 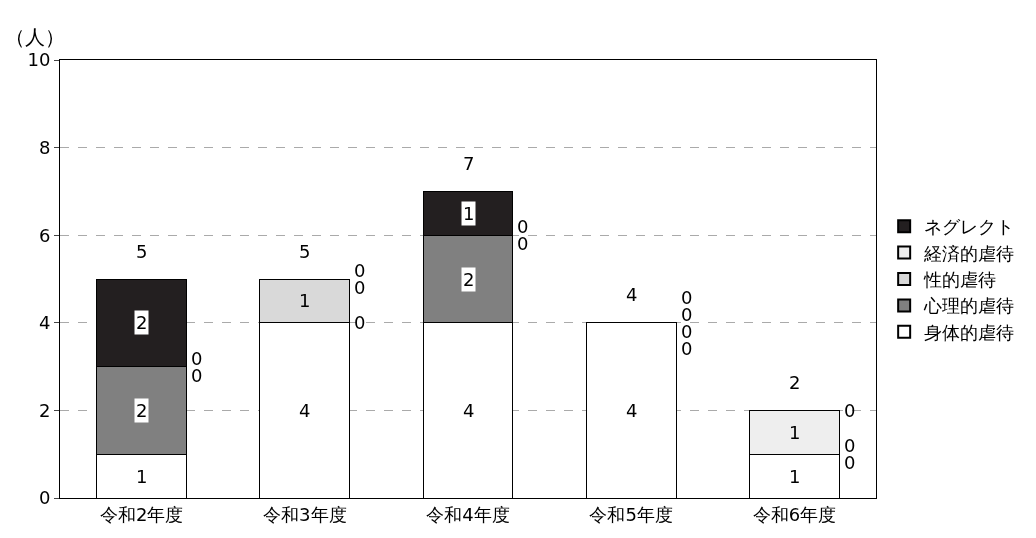 I want to click on x-tick-label: 令和3年度, so click(x=305, y=514).